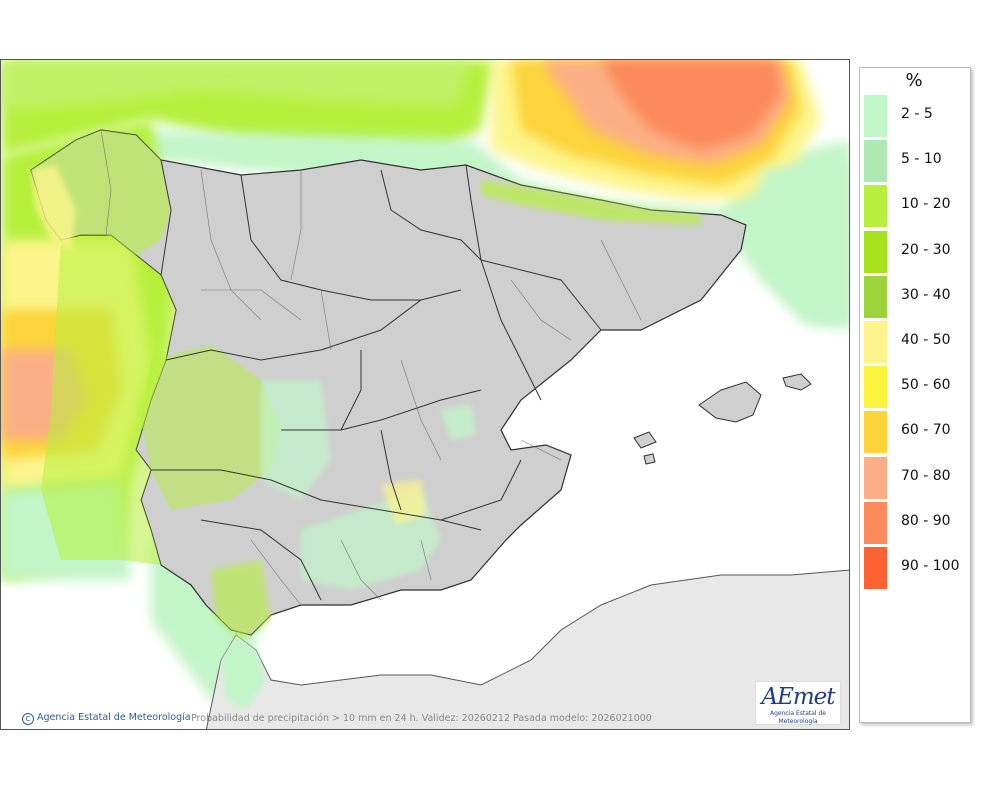  I want to click on legend-item: 2 - 5, so click(916, 116).